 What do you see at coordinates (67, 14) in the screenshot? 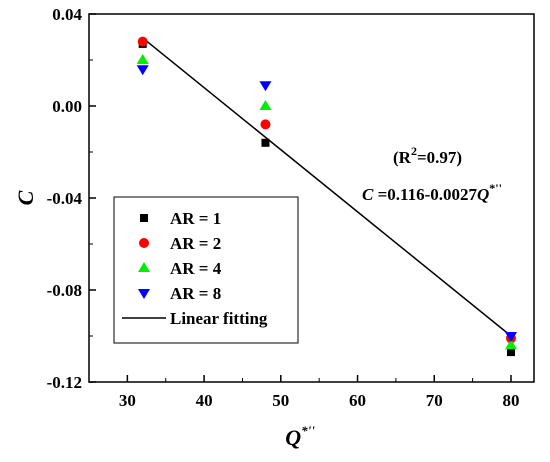
I see `y-tick-label: 0.04` at bounding box center [67, 14].